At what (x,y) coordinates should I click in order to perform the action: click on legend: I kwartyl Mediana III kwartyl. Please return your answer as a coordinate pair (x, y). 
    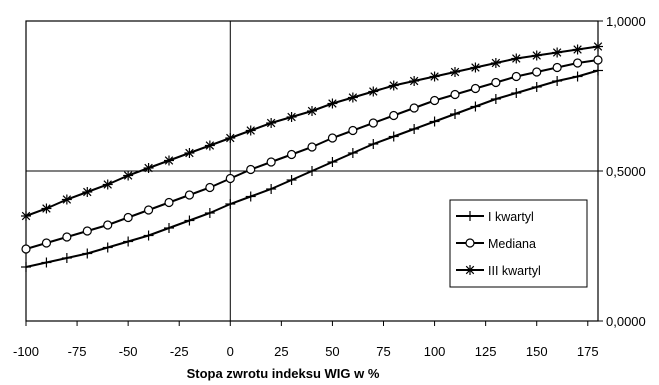
    Looking at the image, I should click on (518, 243).